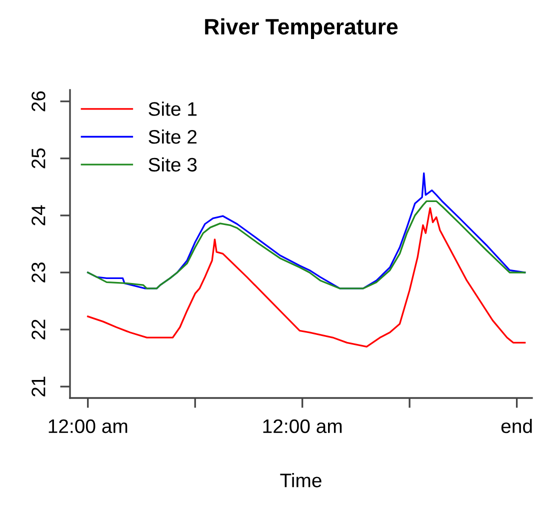  I want to click on line-series, so click(306, 245).